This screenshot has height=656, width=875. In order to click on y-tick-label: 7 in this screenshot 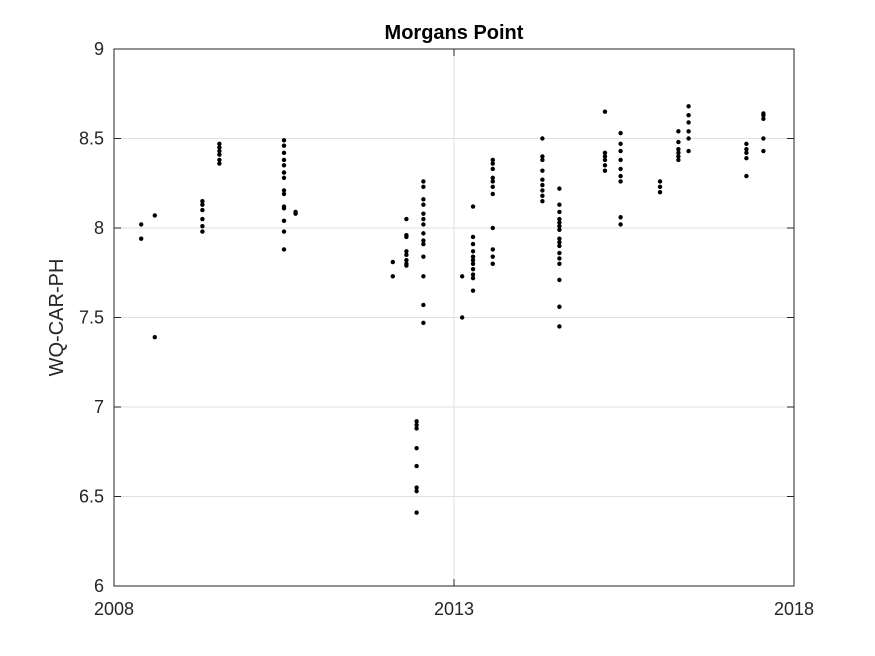, I will do `click(99, 407)`.